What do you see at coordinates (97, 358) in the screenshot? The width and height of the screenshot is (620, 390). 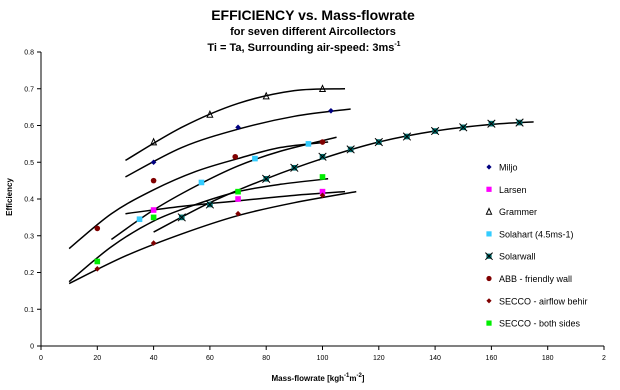 I see `x-tick-label: 20` at bounding box center [97, 358].